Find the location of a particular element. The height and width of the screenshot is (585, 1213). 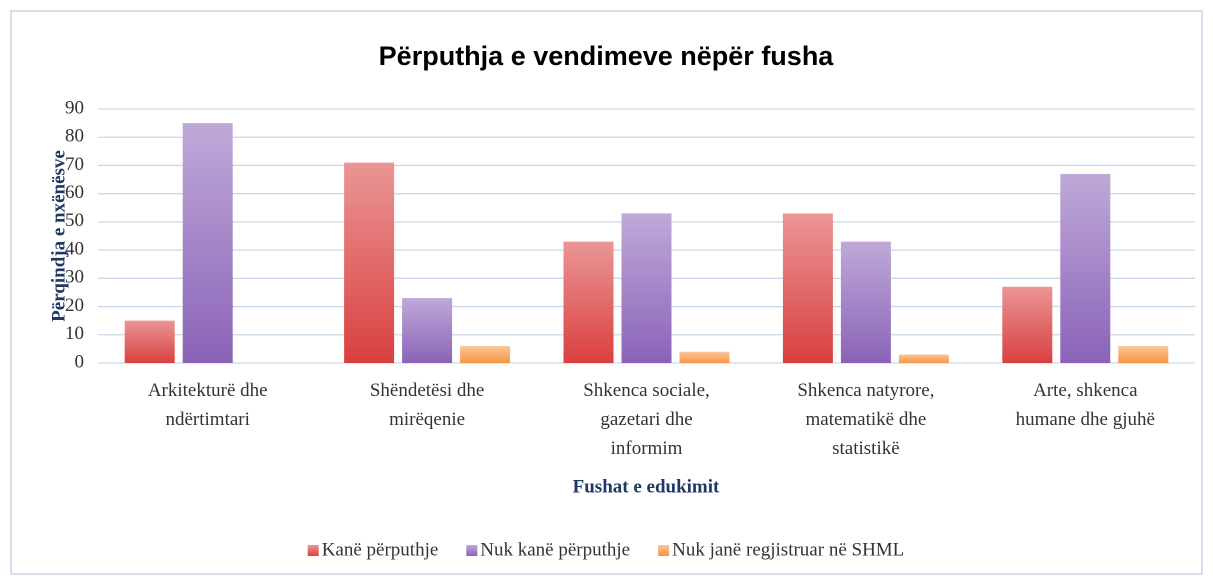

y-tick-label: 90 is located at coordinates (74, 107).